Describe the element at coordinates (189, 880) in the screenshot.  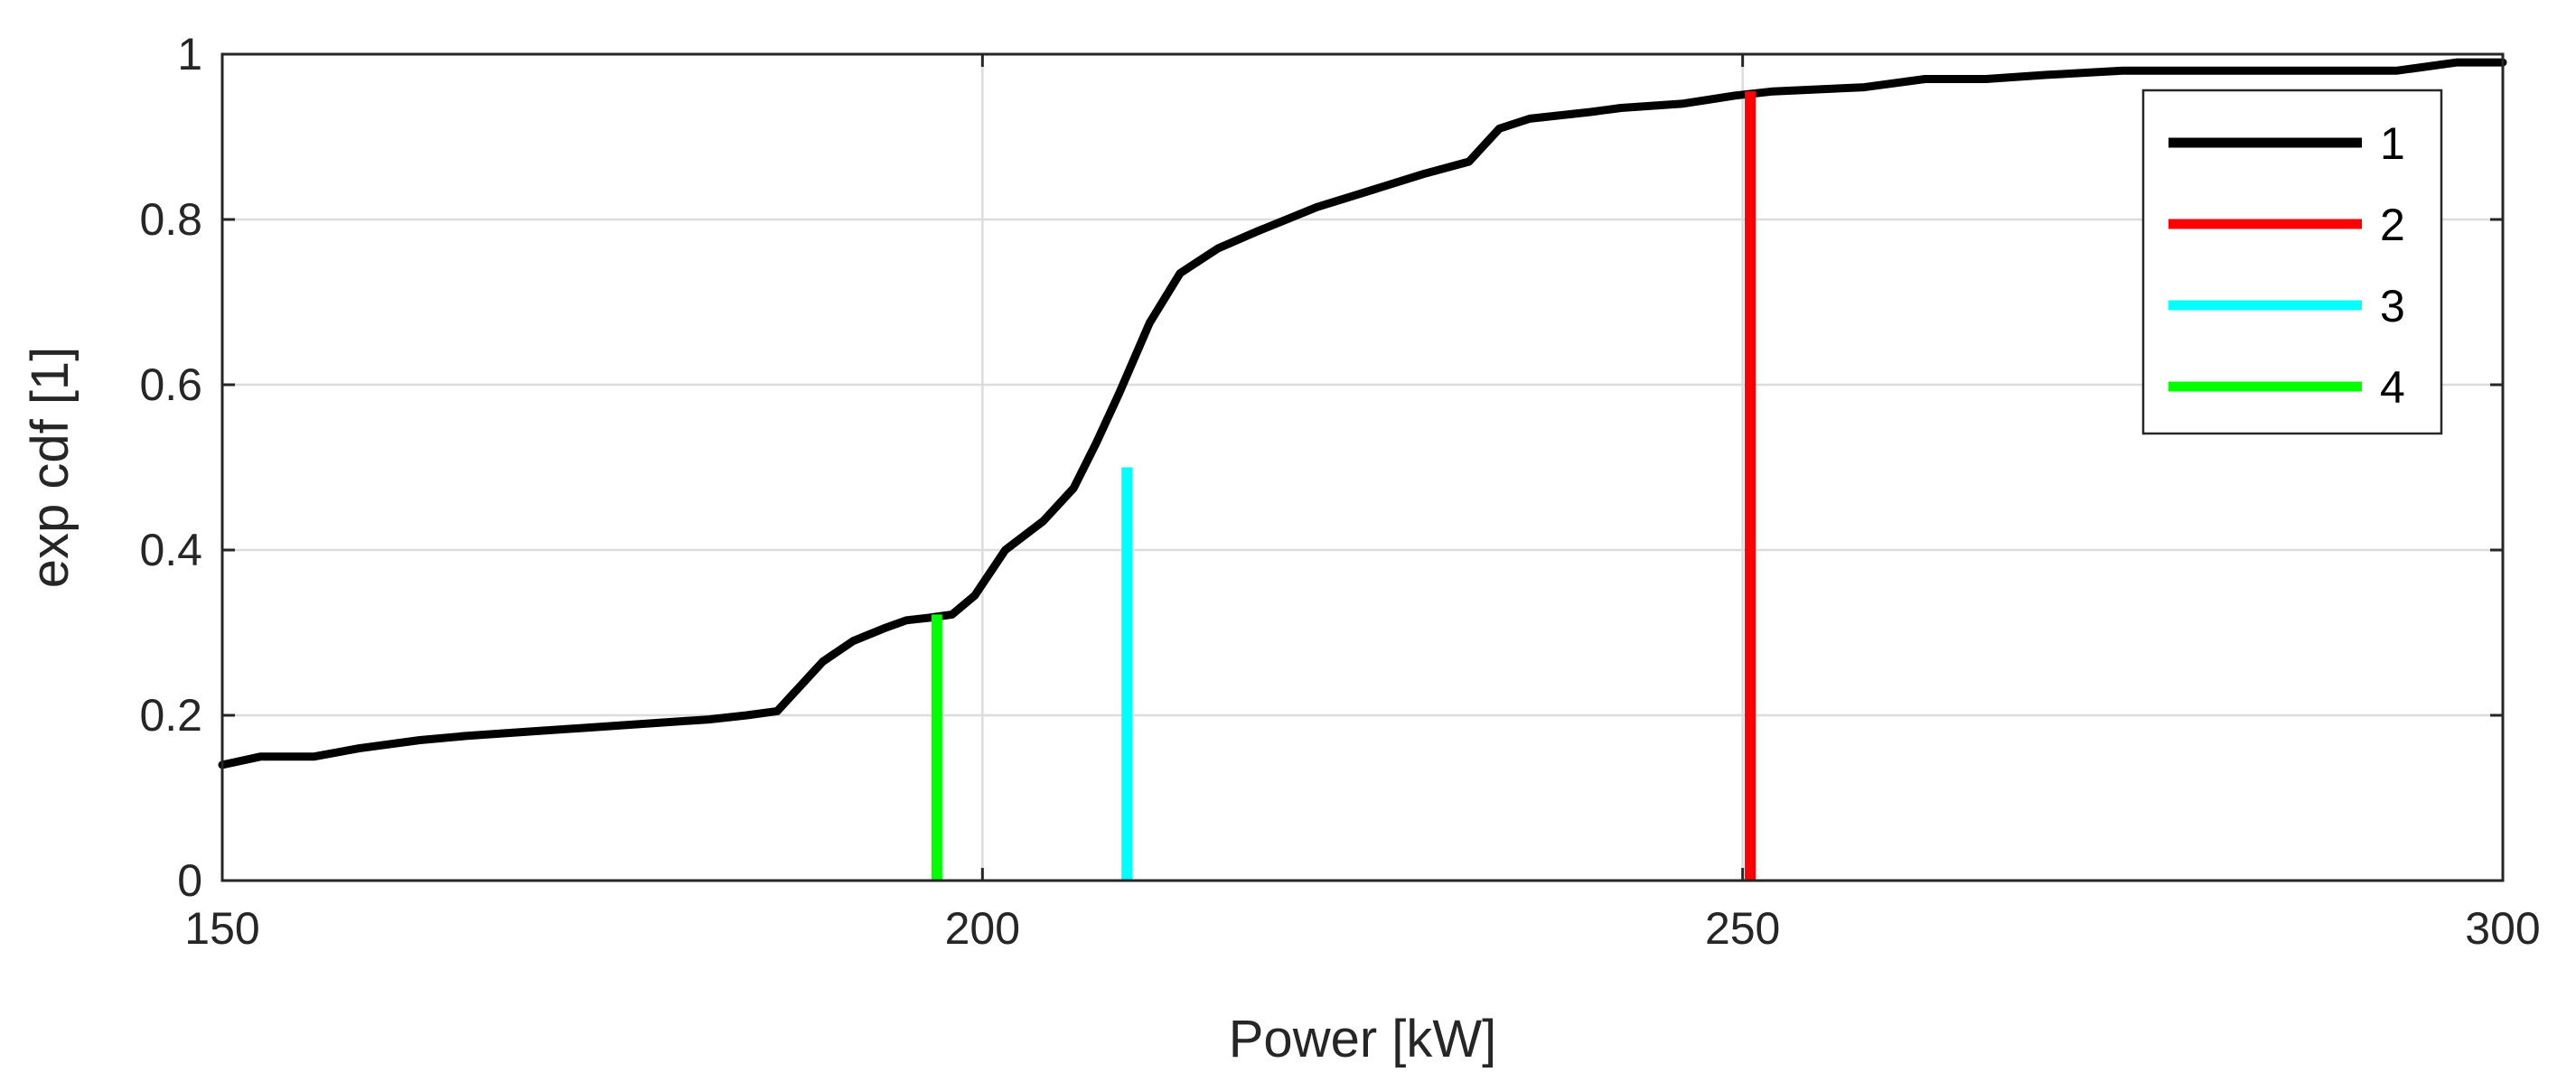
I see `y-tick-label: 0` at that location.